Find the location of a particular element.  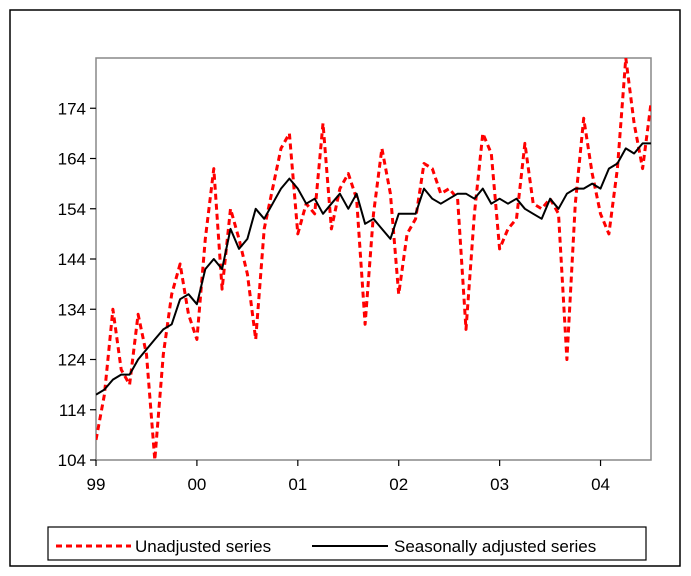

legend-box is located at coordinates (347, 543).